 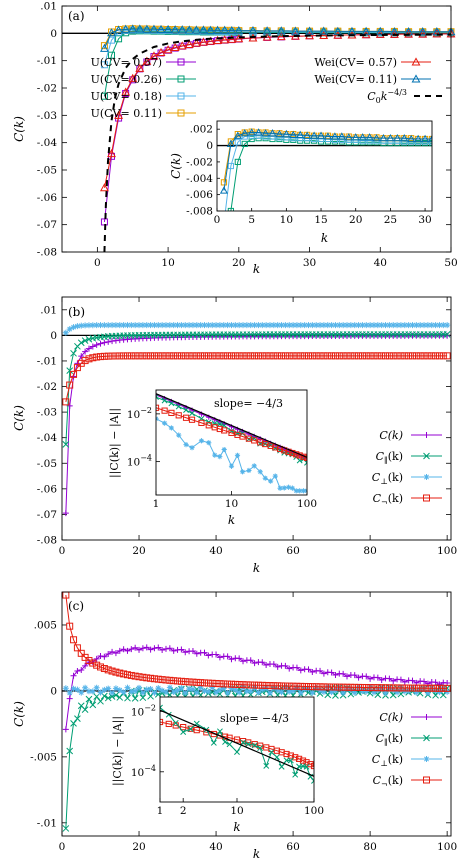 I want to click on x-tick-label: 60, so click(x=292, y=847).